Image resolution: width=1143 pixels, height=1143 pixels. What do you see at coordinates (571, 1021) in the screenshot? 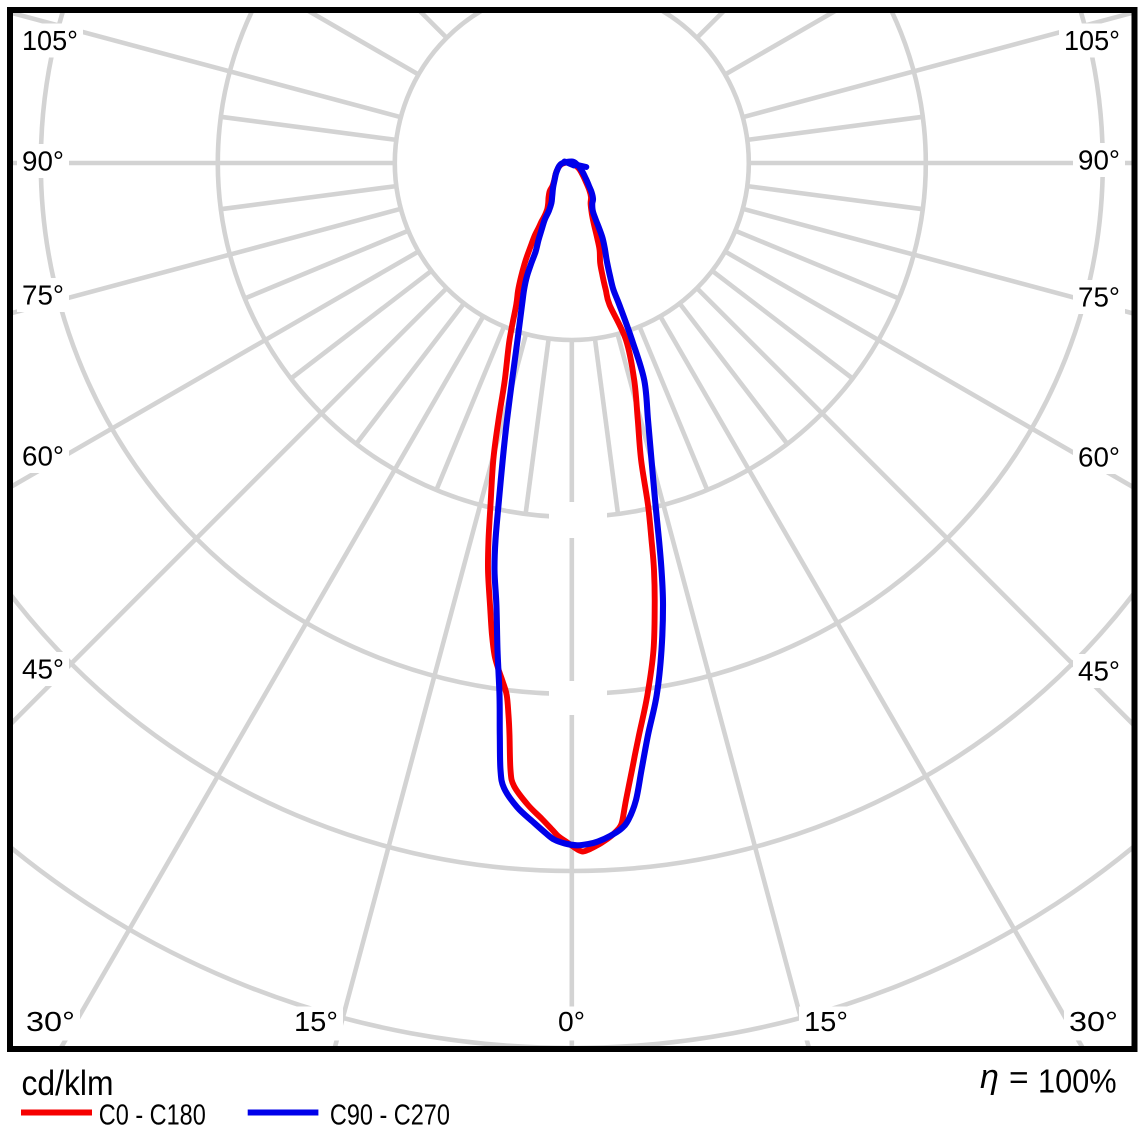
I see `svg-text: 0°` at bounding box center [571, 1021].